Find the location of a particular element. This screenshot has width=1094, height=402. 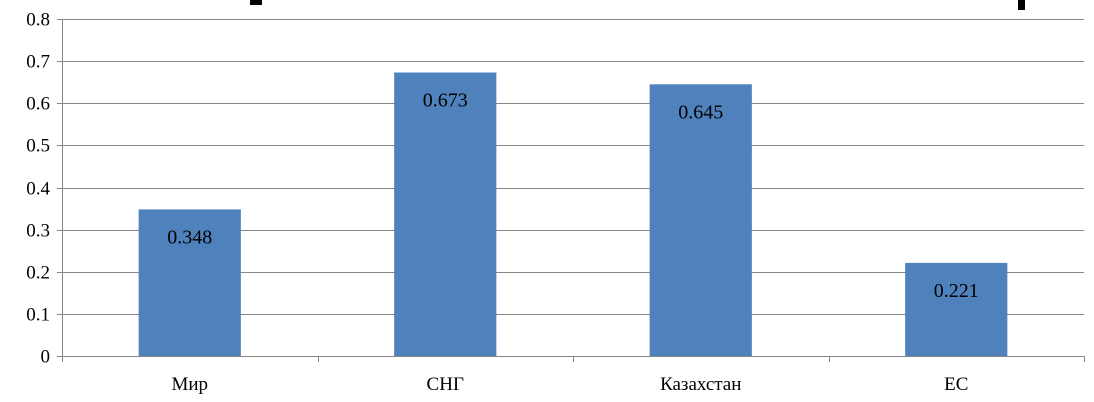

x-axis-category-label: СНГ is located at coordinates (445, 384).